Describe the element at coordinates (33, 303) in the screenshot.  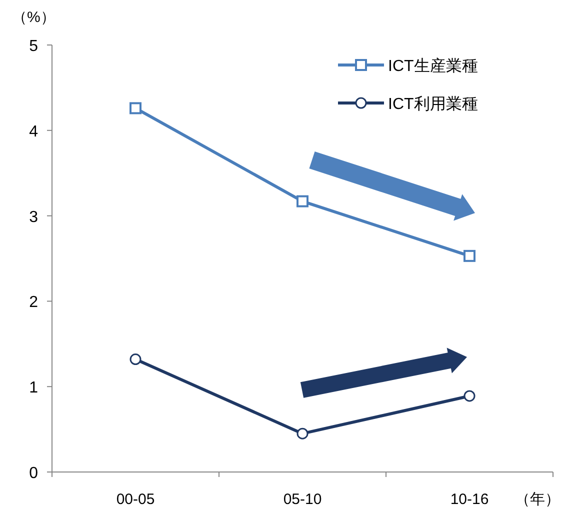
I see `y-tick-label: 2` at that location.